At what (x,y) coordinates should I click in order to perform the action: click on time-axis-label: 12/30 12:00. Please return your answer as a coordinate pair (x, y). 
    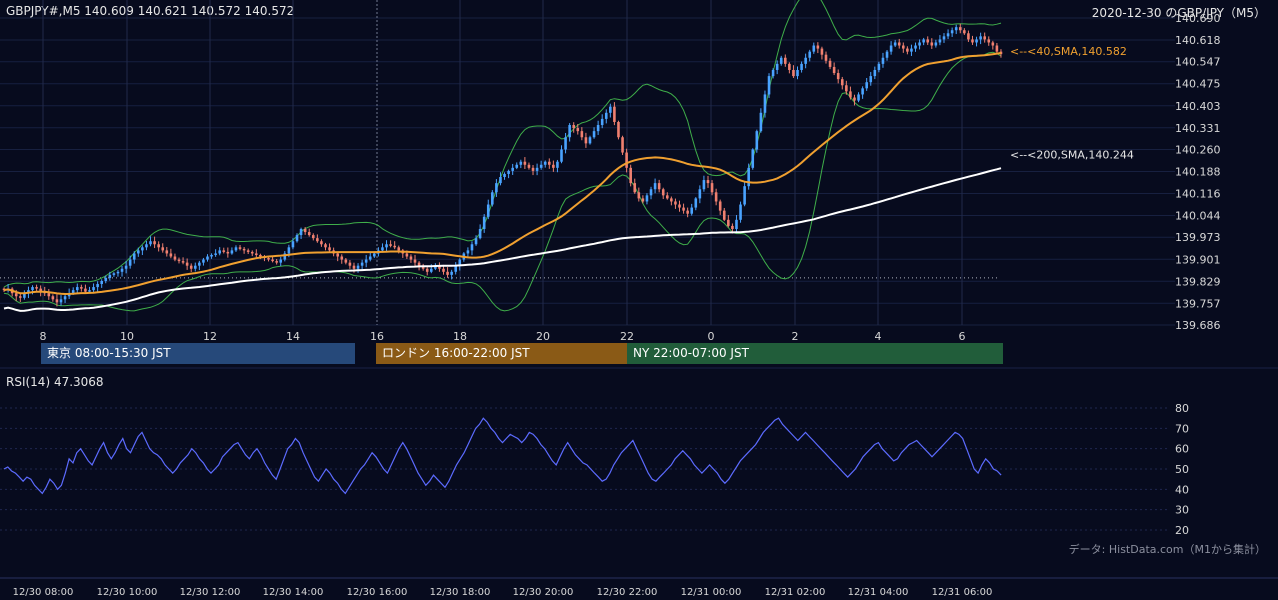
    Looking at the image, I should click on (210, 592).